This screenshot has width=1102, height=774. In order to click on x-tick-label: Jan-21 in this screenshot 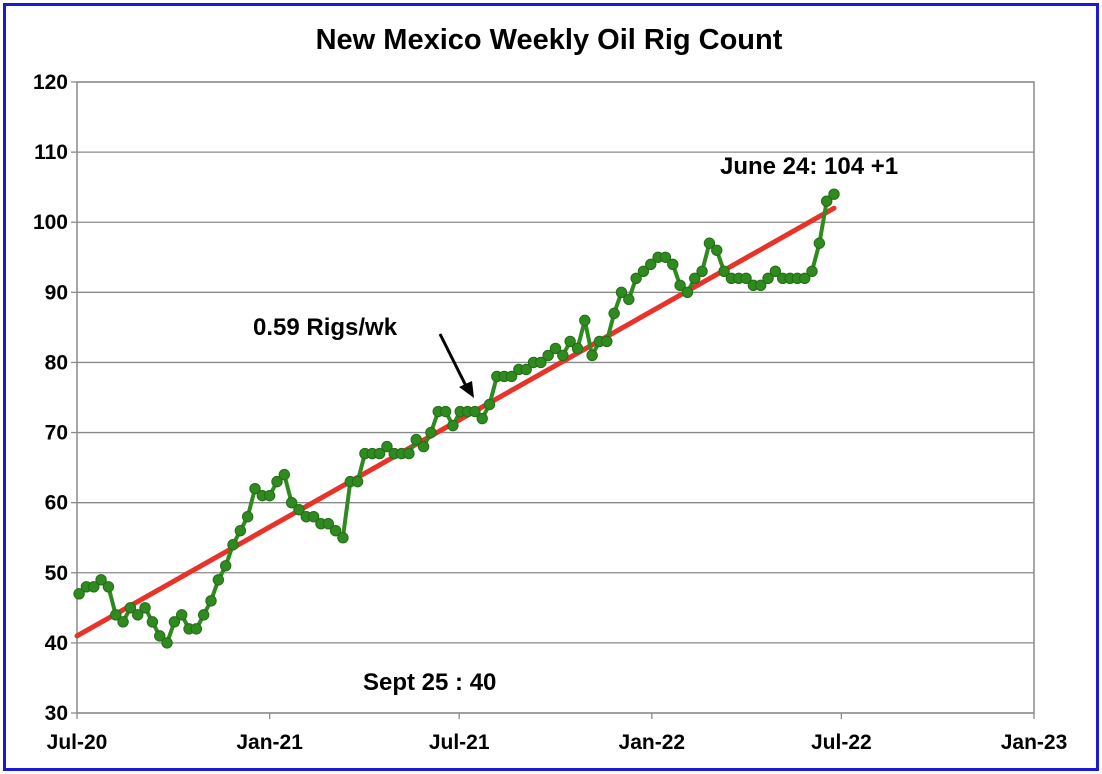, I will do `click(269, 742)`.